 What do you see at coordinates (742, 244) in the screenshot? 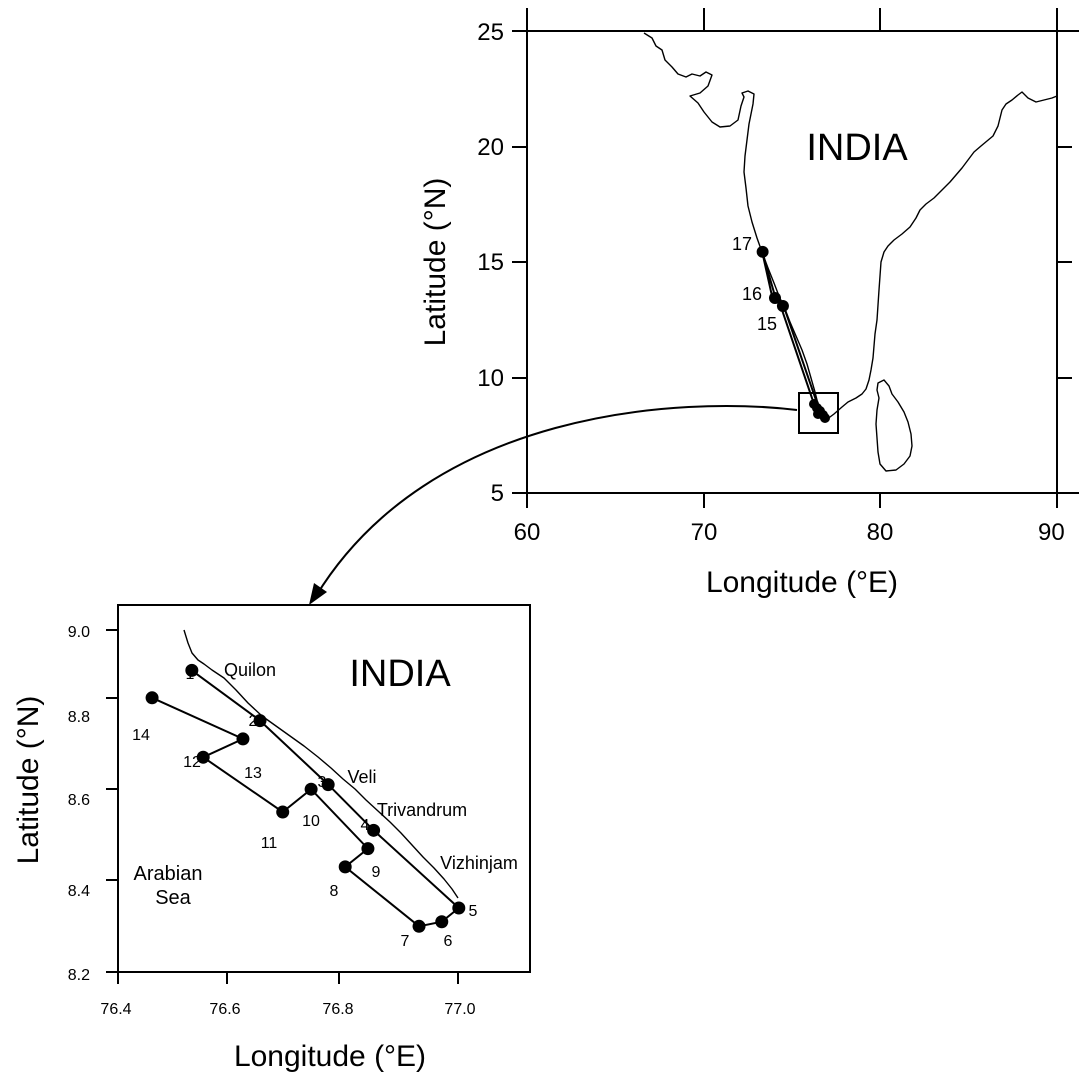
I see `overview-station-label-17: 17` at bounding box center [742, 244].